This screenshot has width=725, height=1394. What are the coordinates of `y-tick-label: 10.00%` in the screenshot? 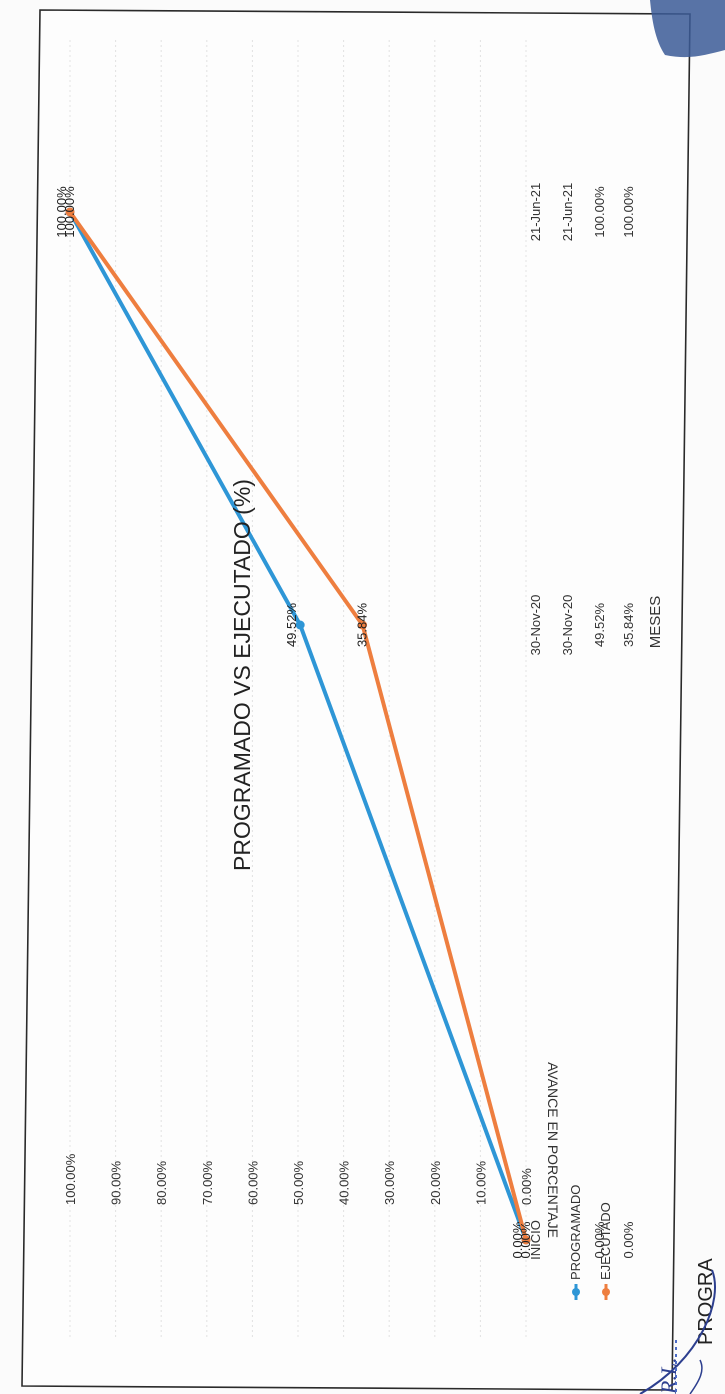 It's located at (480, 1182).